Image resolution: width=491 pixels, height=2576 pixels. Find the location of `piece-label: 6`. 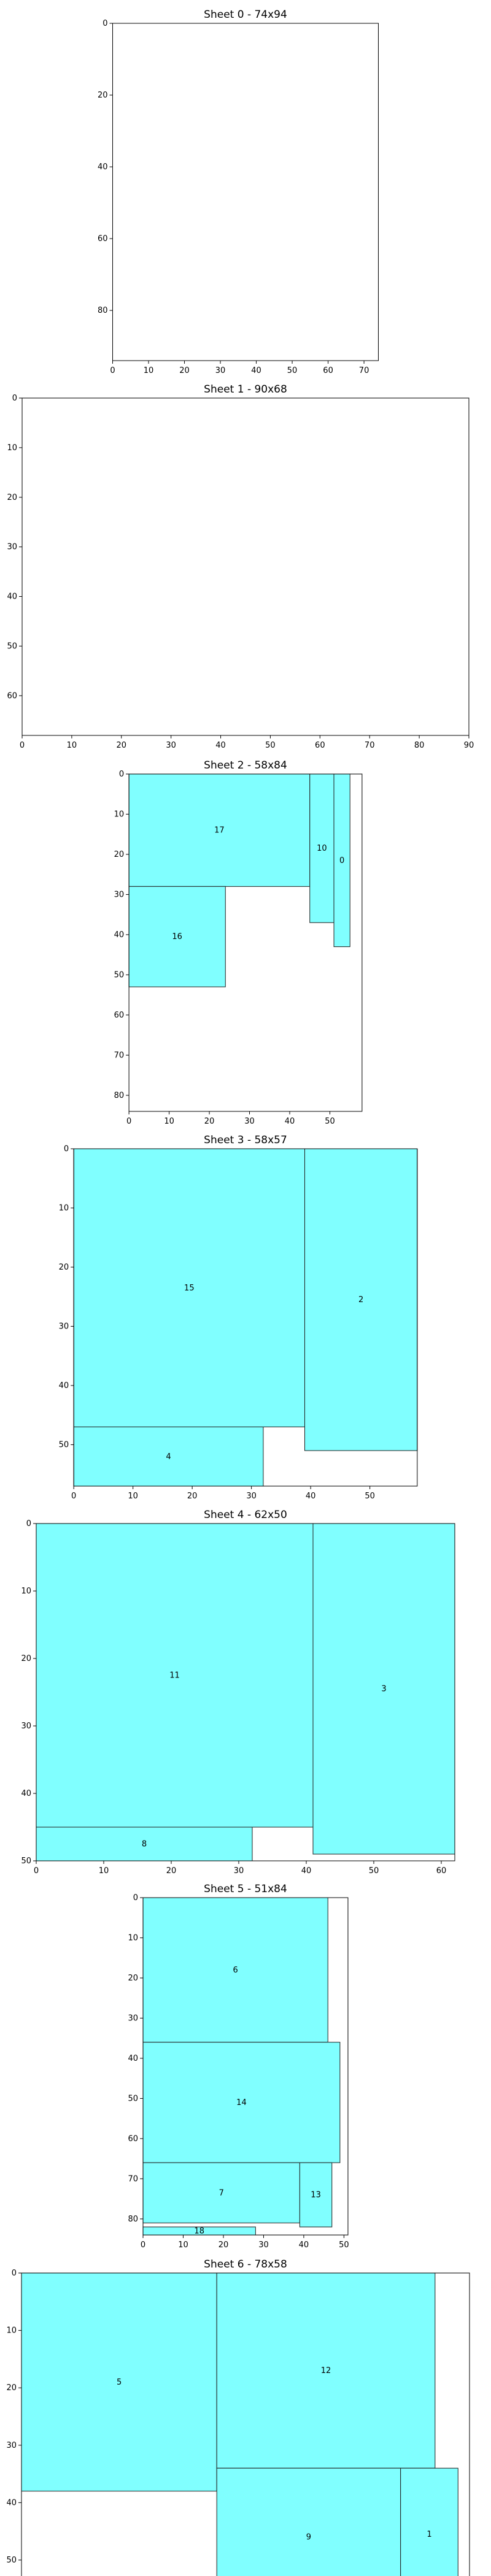

piece-label: 6 is located at coordinates (236, 1970).